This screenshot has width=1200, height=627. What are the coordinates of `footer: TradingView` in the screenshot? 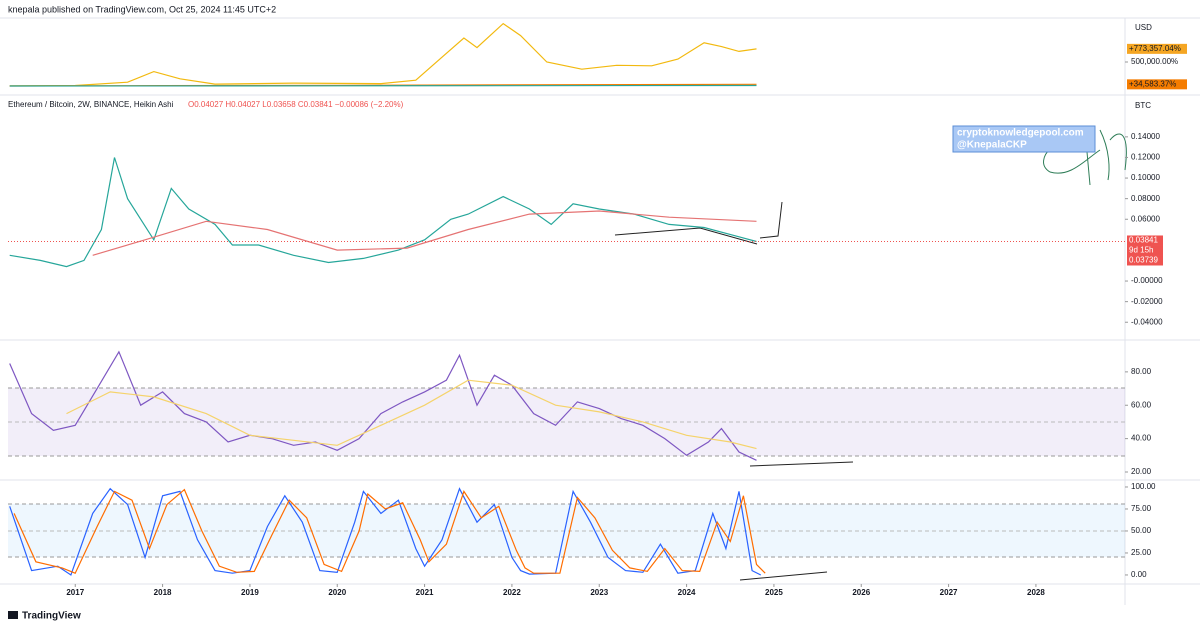 It's located at (51, 616).